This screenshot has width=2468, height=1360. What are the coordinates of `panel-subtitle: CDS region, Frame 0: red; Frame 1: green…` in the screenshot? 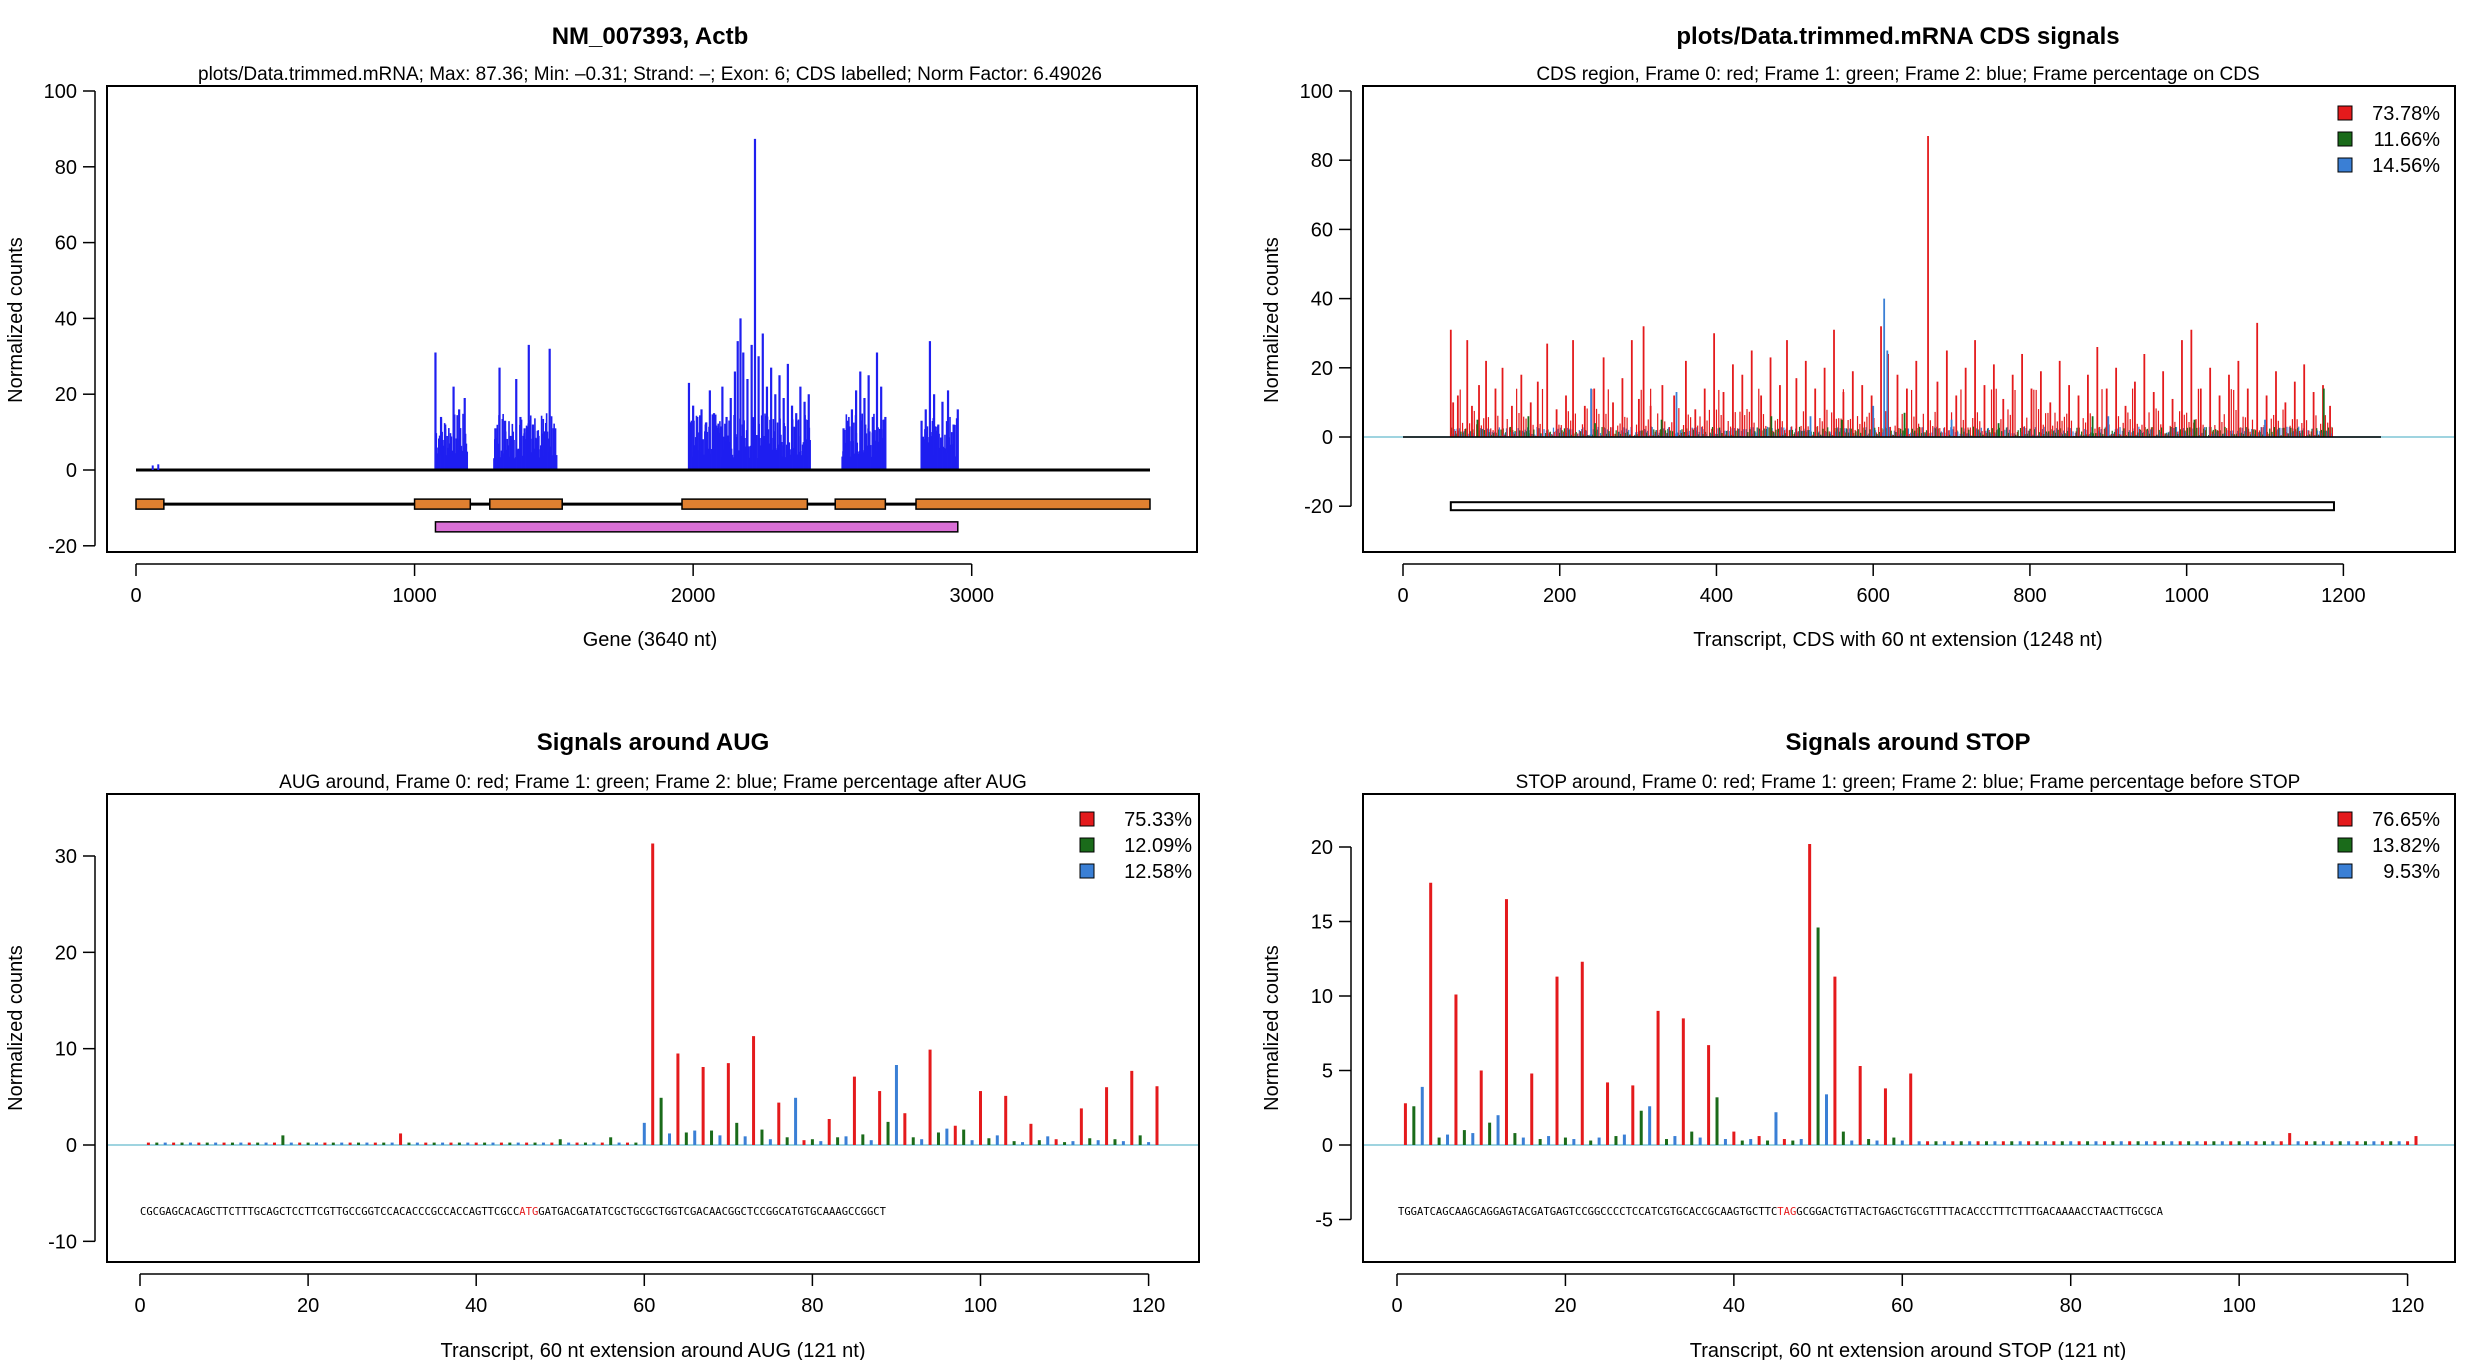 It's located at (1897, 74).